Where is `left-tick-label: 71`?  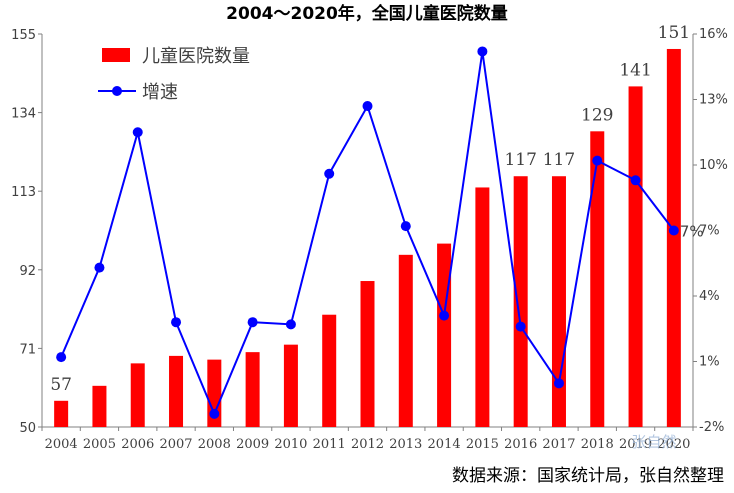 left-tick-label: 71 is located at coordinates (27, 349).